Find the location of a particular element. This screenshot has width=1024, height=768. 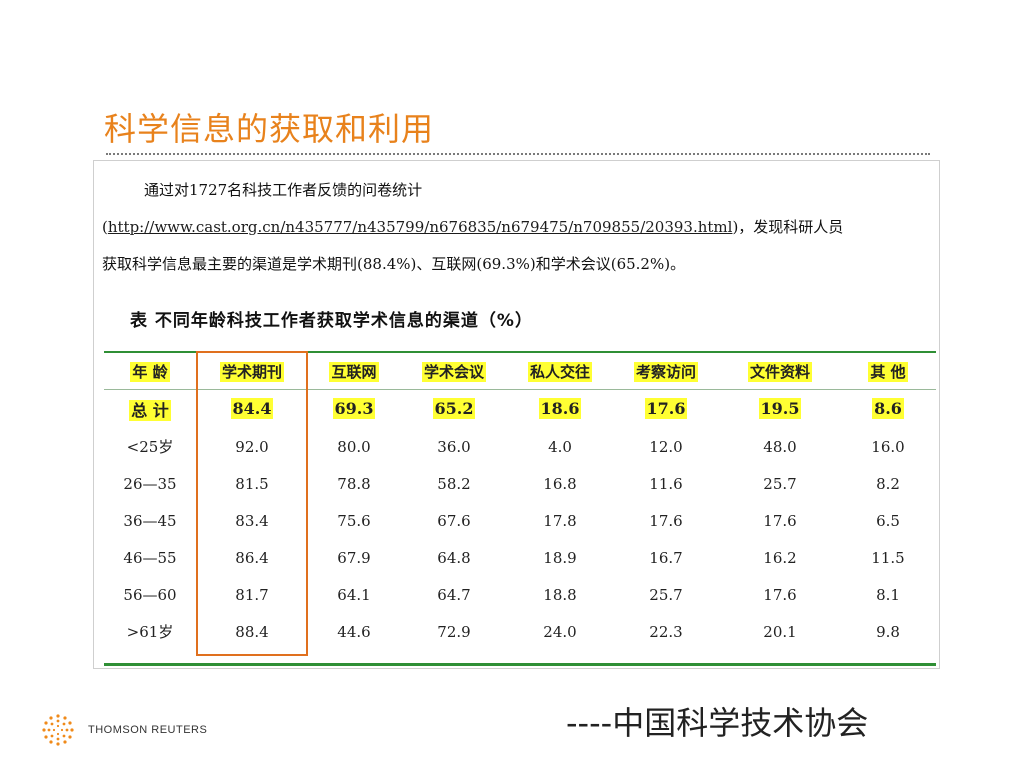

table-cell: 67.9 is located at coordinates (354, 557).